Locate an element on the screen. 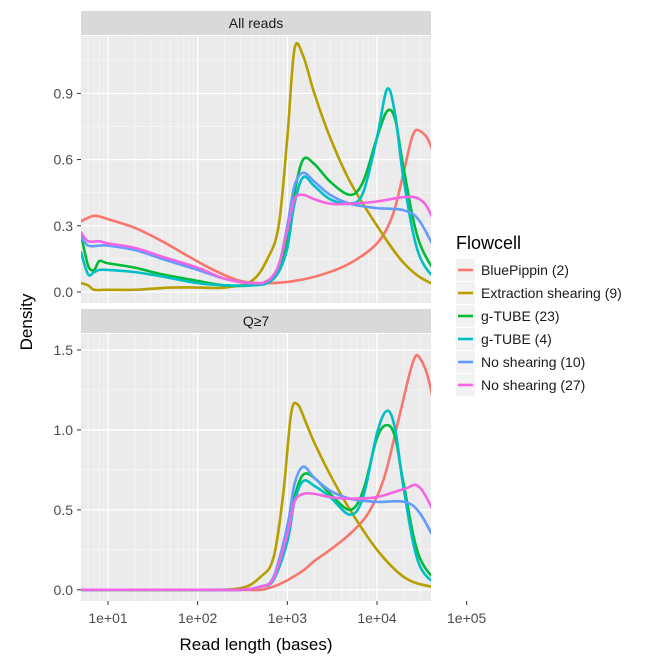 This screenshot has height=658, width=665. legend-label: No shearing (27) is located at coordinates (533, 385).